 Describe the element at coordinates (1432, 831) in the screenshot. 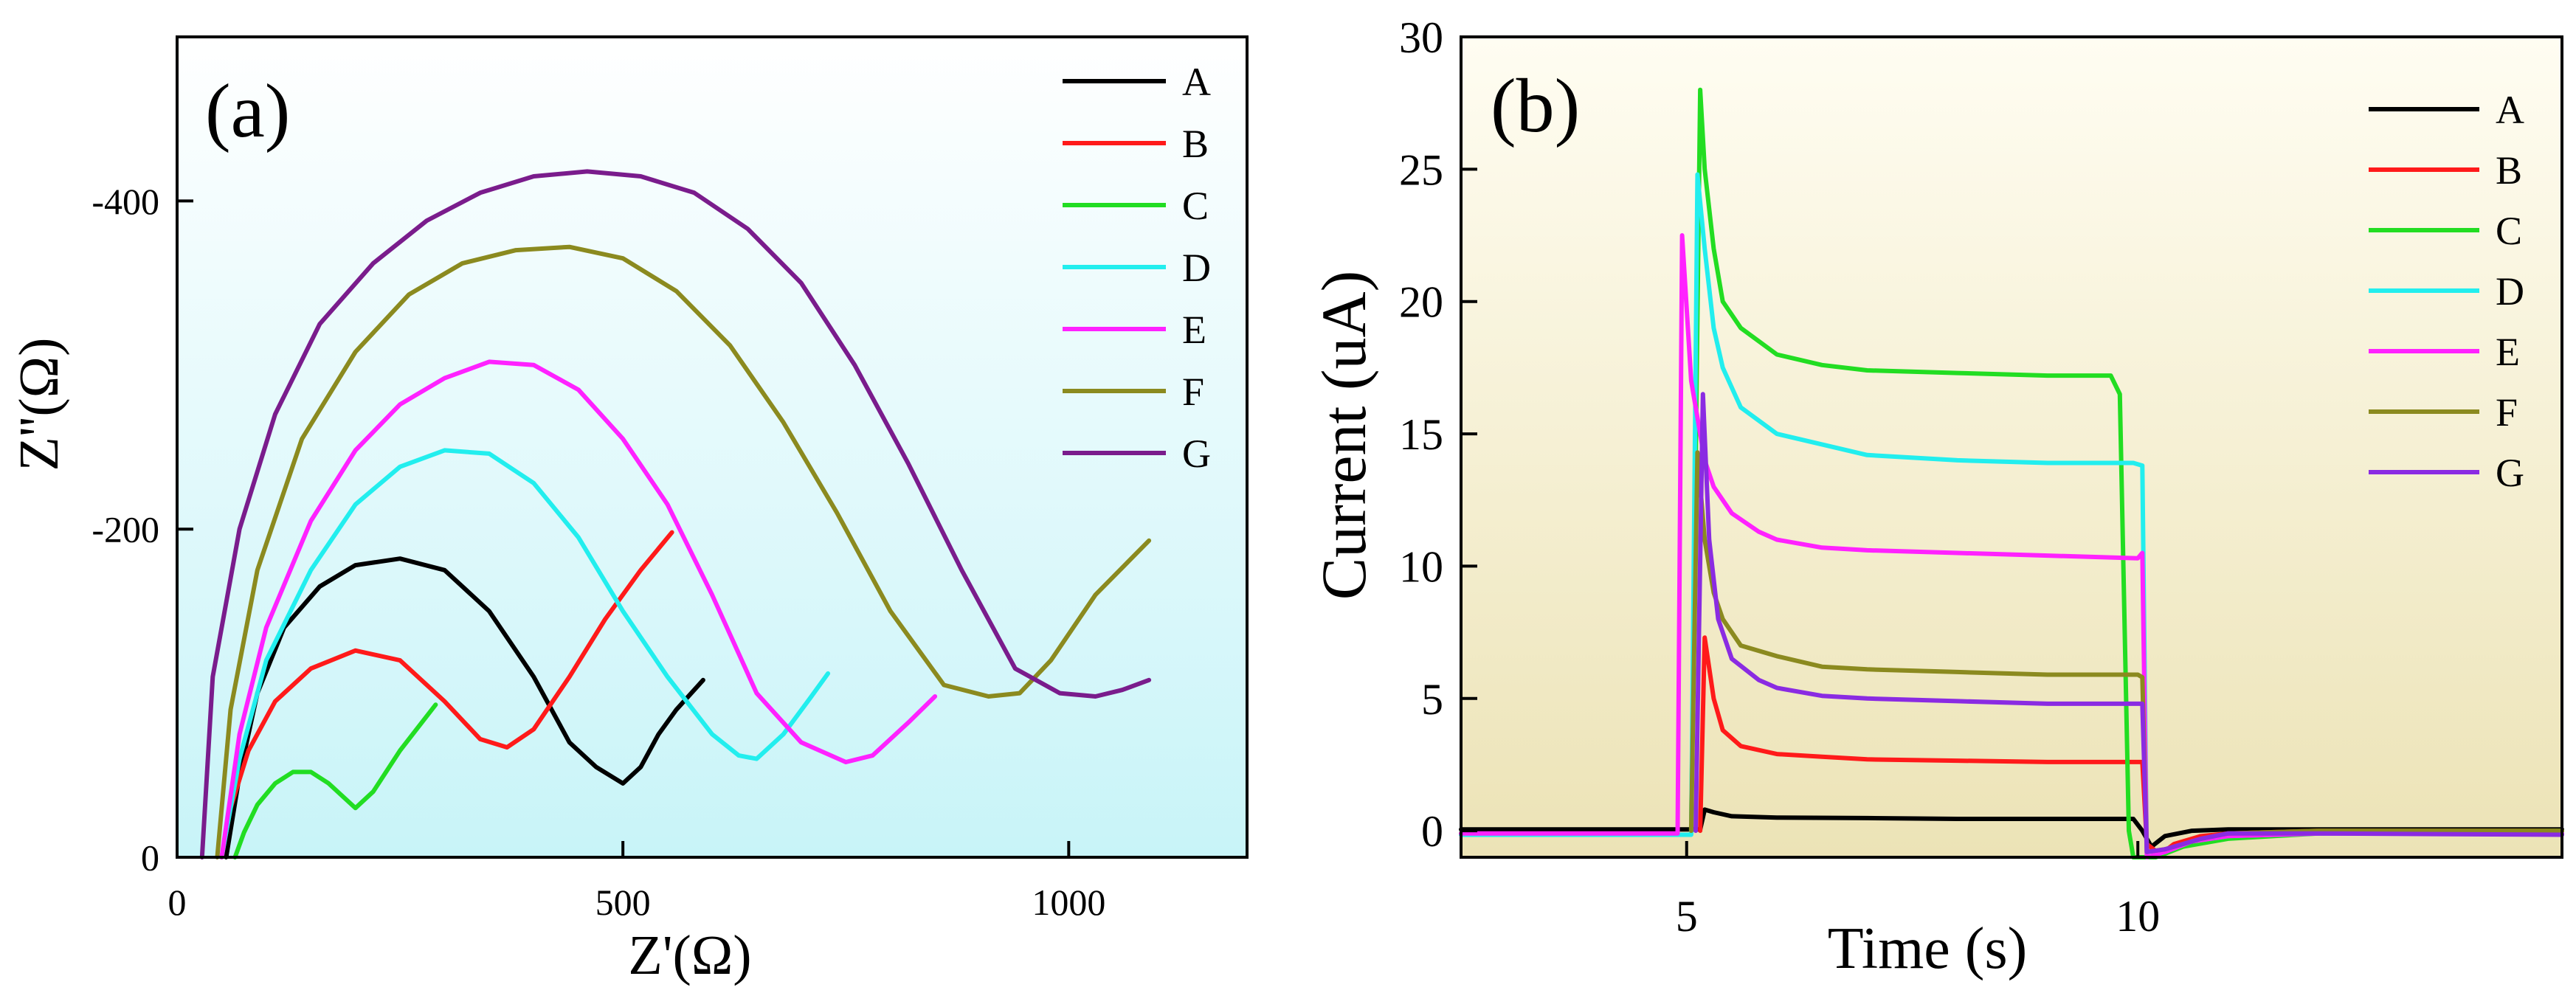

I see `y-tick-label-b-0: 0` at that location.